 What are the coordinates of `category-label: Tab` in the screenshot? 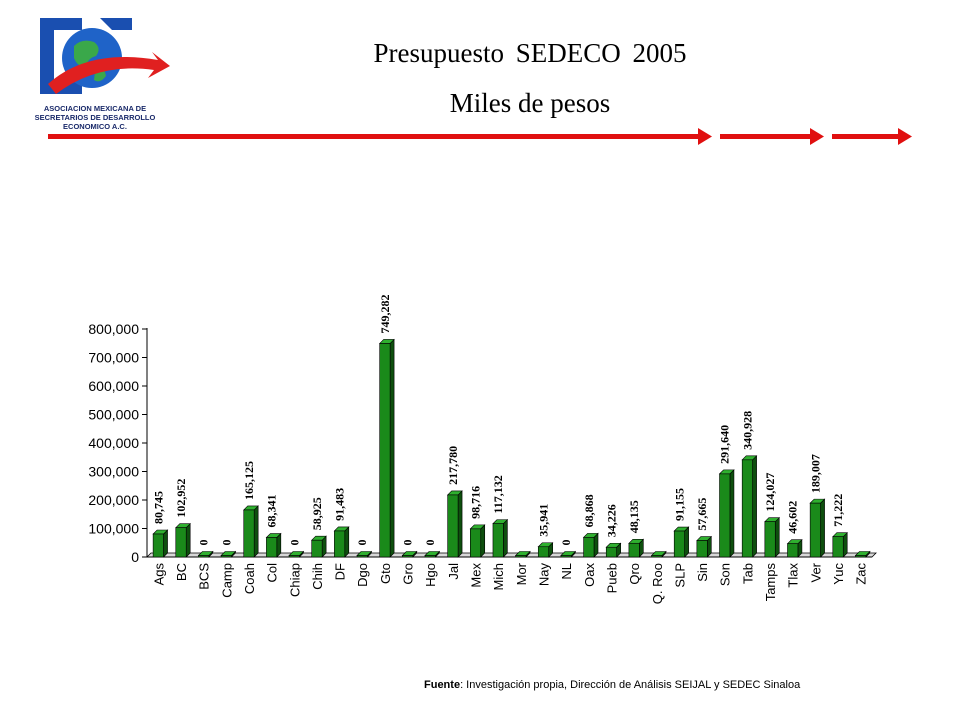 It's located at (747, 573).